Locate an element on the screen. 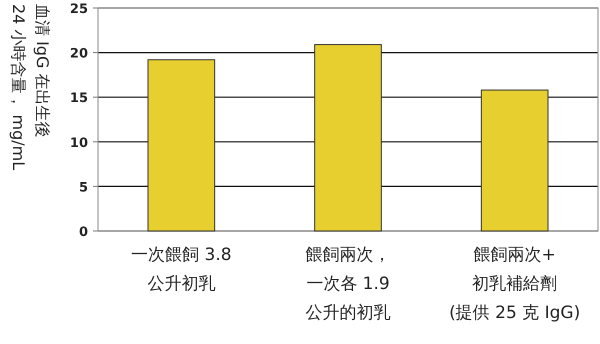 The width and height of the screenshot is (600, 344). y-tick-label: 5 is located at coordinates (83, 188).